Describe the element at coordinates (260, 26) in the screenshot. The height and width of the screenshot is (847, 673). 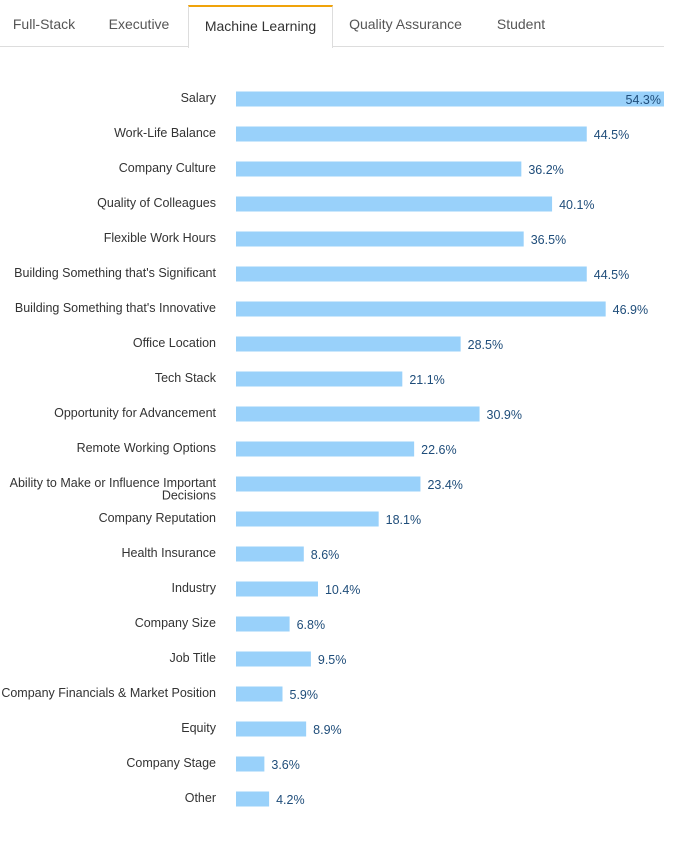
I see `tab-machine-learning: Machine Learning` at that location.